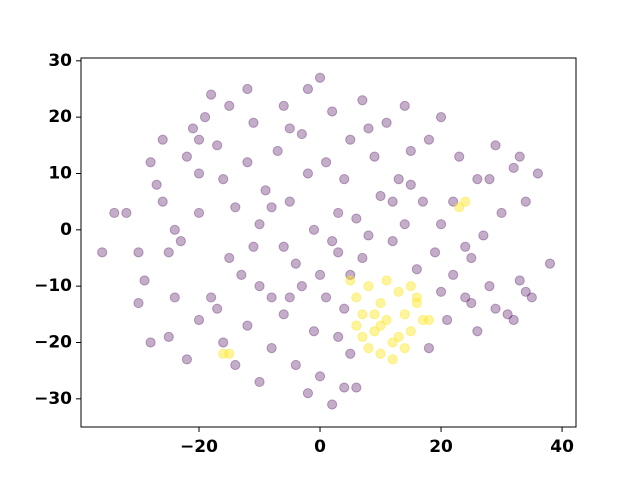 Image resolution: width=640 pixels, height=480 pixels. I want to click on y-tick-label: 30, so click(60, 61).